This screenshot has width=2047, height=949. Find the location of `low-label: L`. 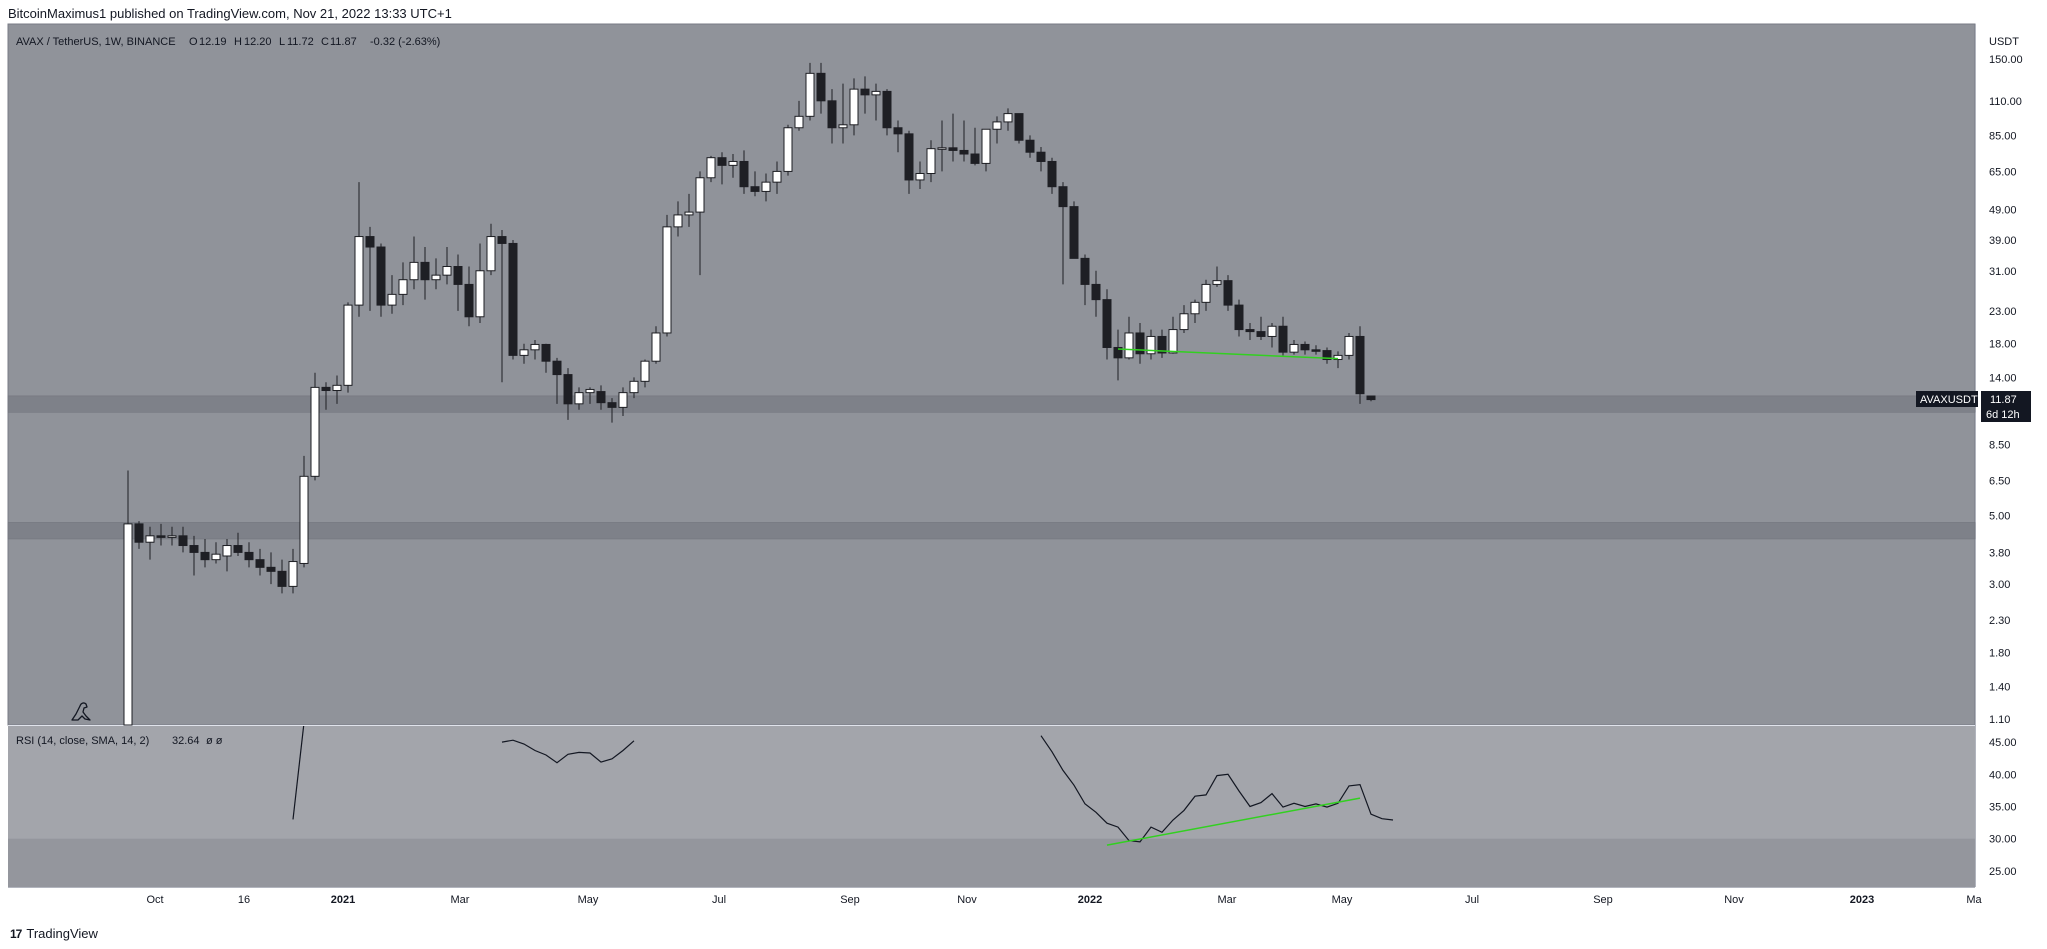

low-label: L is located at coordinates (282, 42).